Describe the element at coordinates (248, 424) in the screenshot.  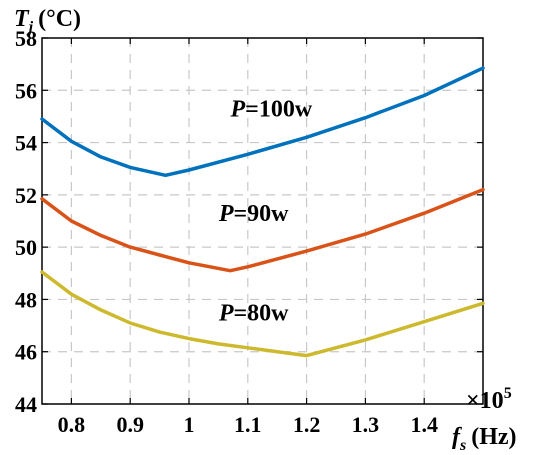
I see `x-tick-label: 1.1` at that location.